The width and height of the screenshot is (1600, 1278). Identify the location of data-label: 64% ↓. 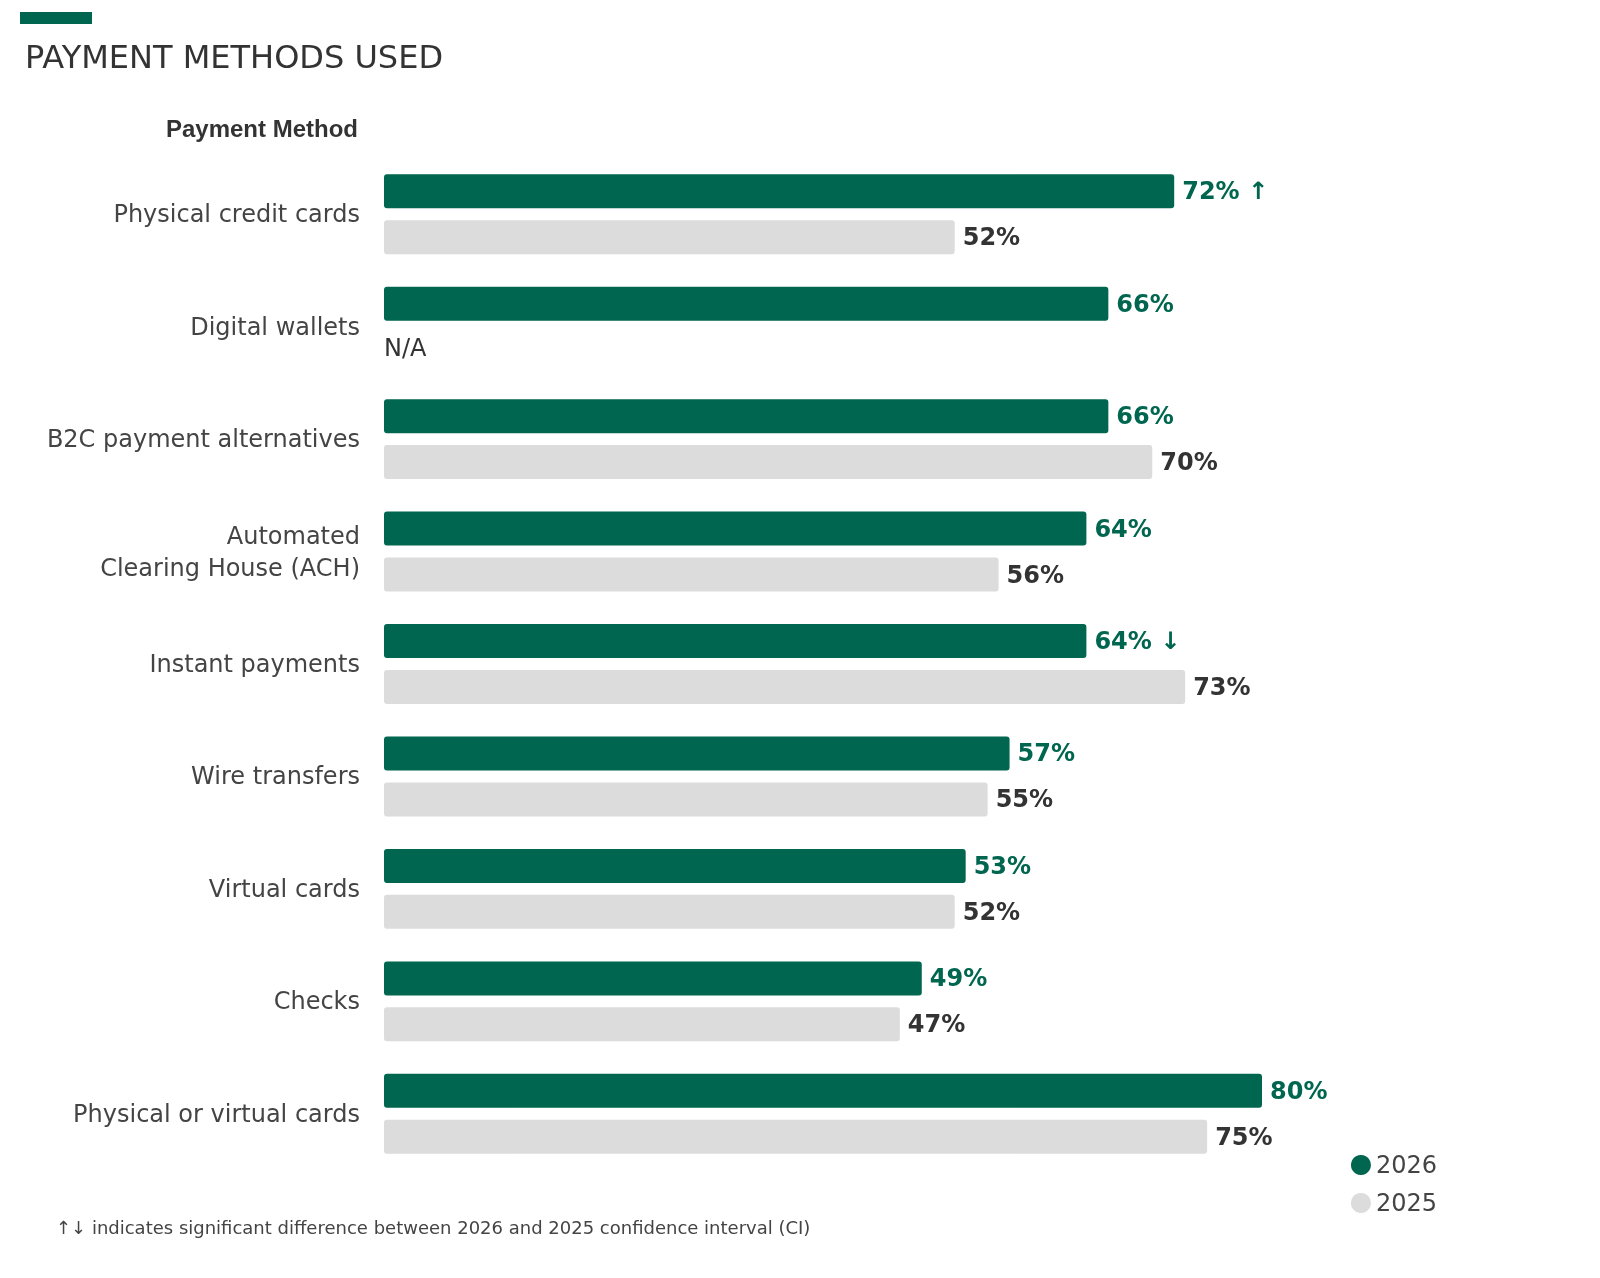
(1137, 641).